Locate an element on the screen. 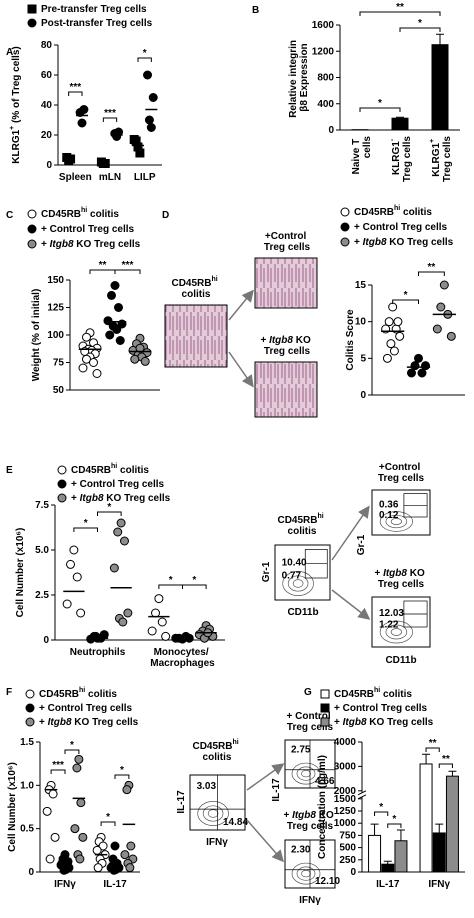 The height and width of the screenshot is (918, 474). gate-value: 0.77 is located at coordinates (292, 575).